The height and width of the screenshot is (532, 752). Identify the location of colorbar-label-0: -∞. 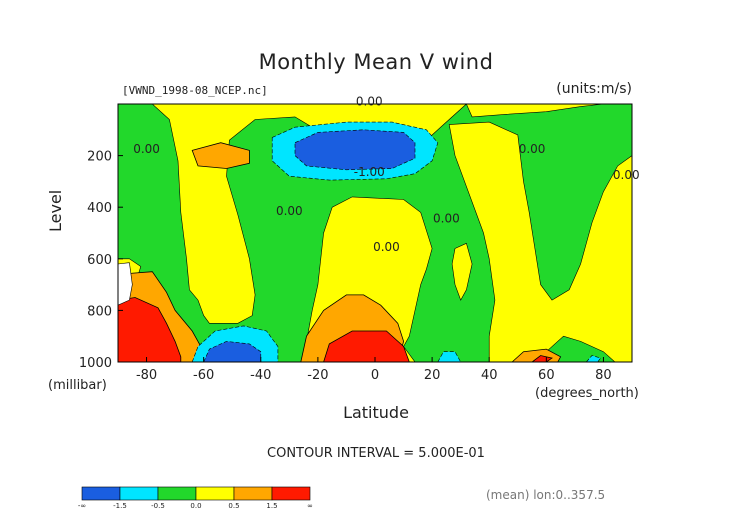
(82, 506).